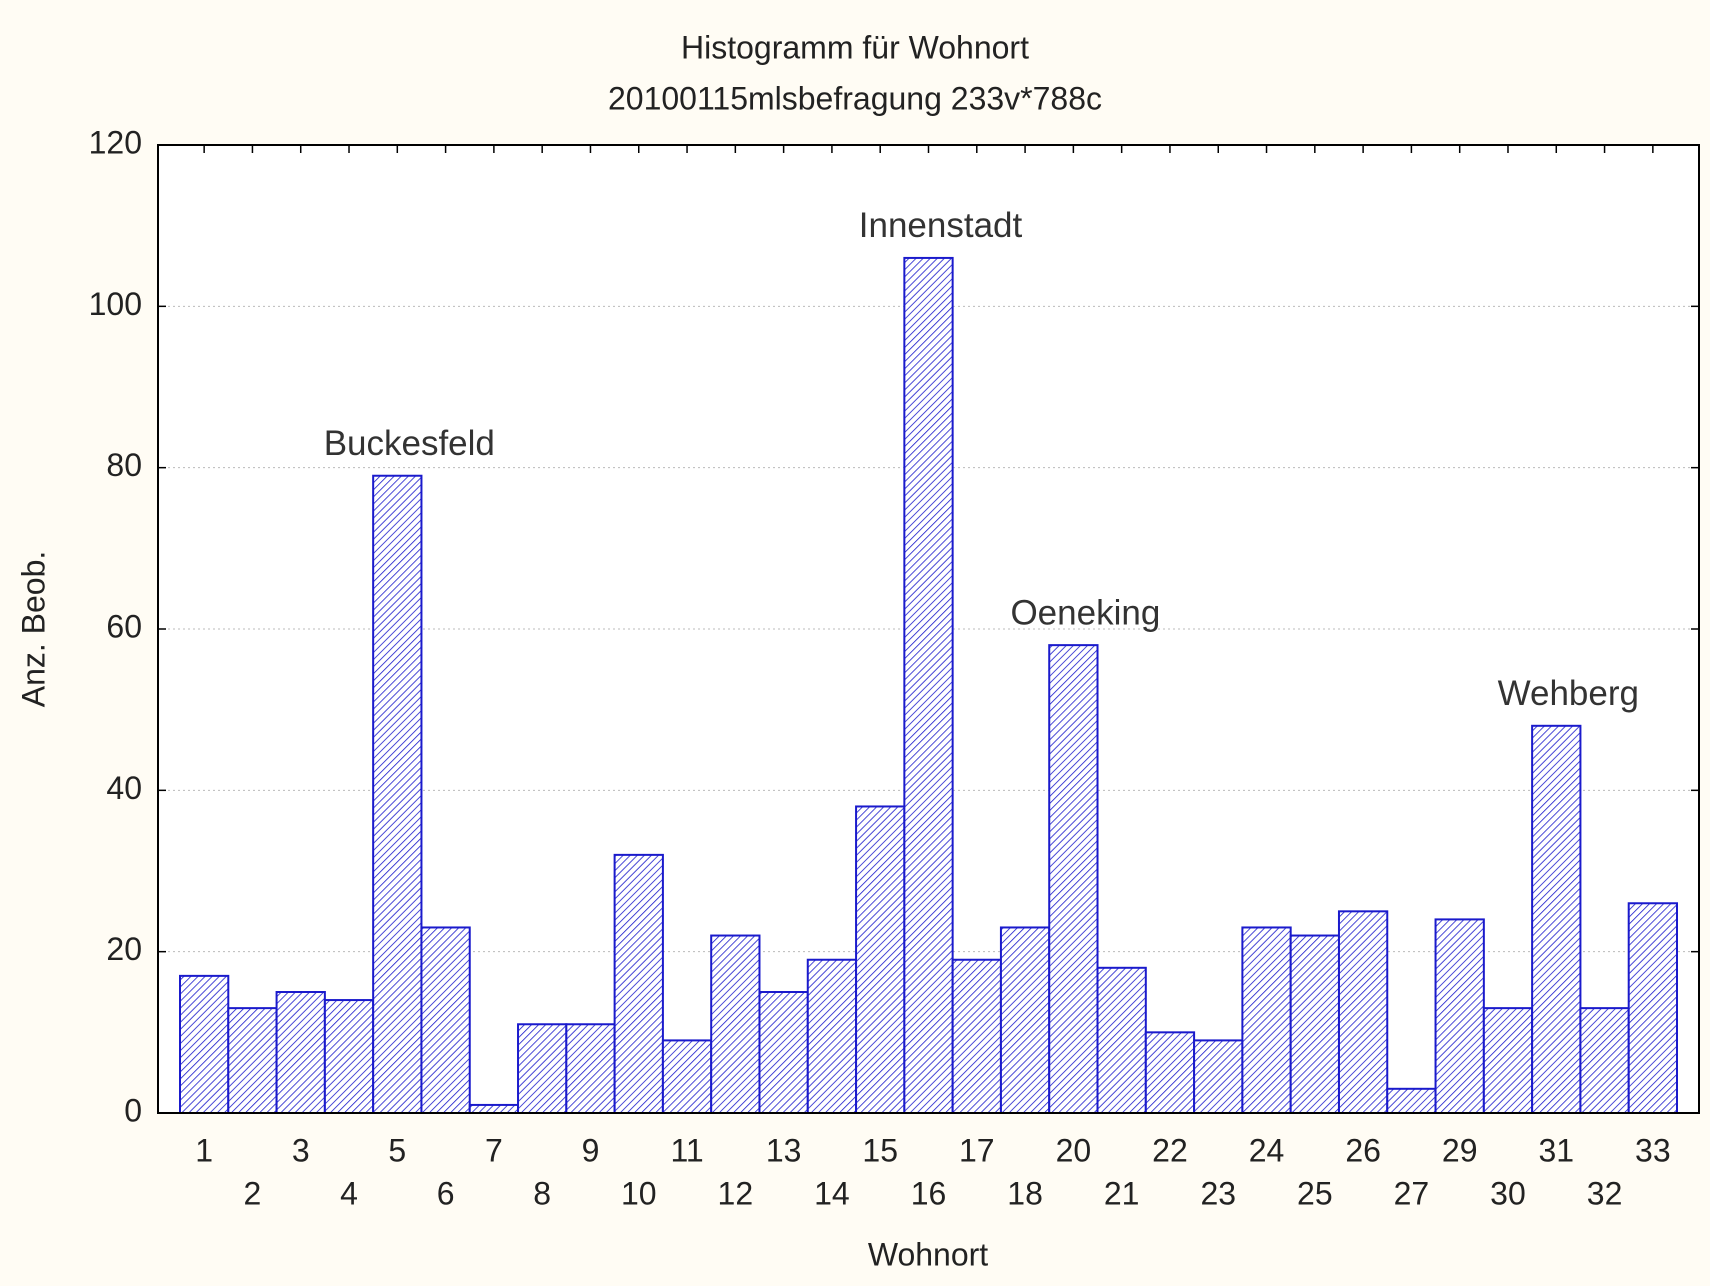 The image size is (1710, 1286). Describe the element at coordinates (494, 1150) in the screenshot. I see `x-tick-label: 7` at that location.